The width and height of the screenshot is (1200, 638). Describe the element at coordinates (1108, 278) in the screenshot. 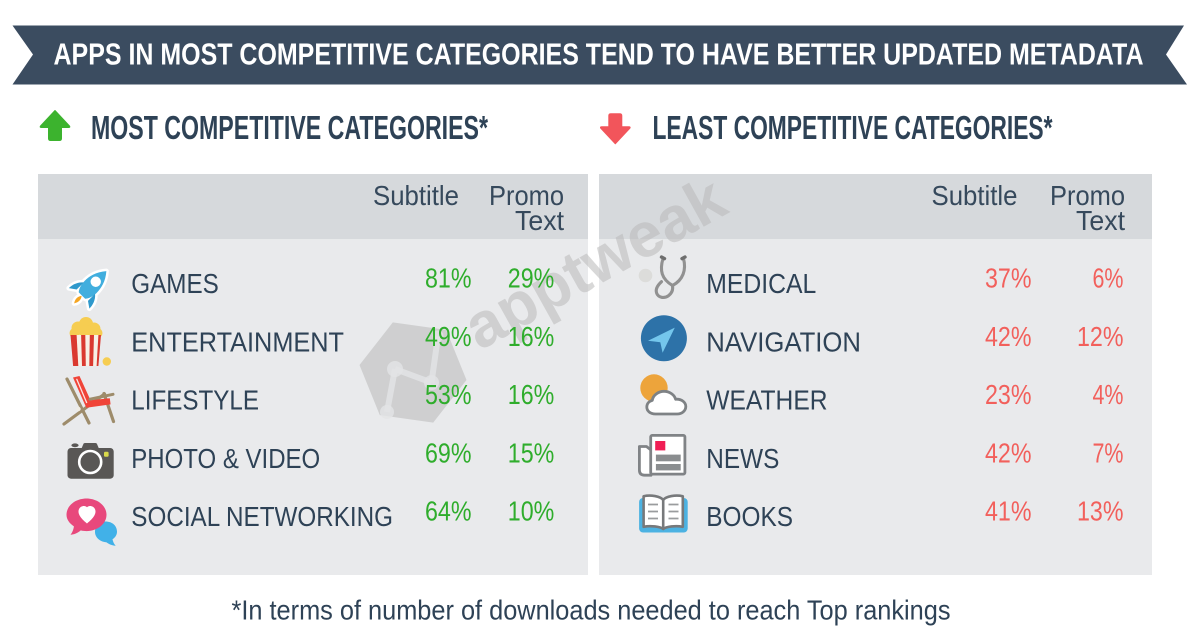

I see `svg-text: 6%` at that location.